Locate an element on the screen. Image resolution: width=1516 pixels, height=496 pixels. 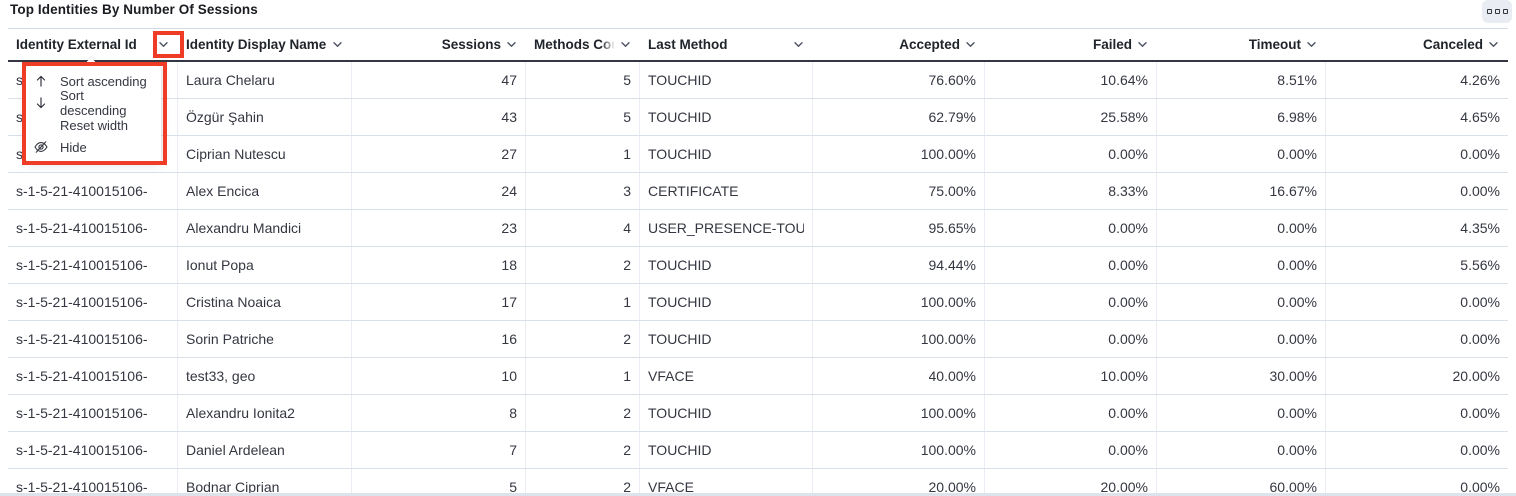
cell-last_method: USER_PRESENCE-TOUC is located at coordinates (726, 228).